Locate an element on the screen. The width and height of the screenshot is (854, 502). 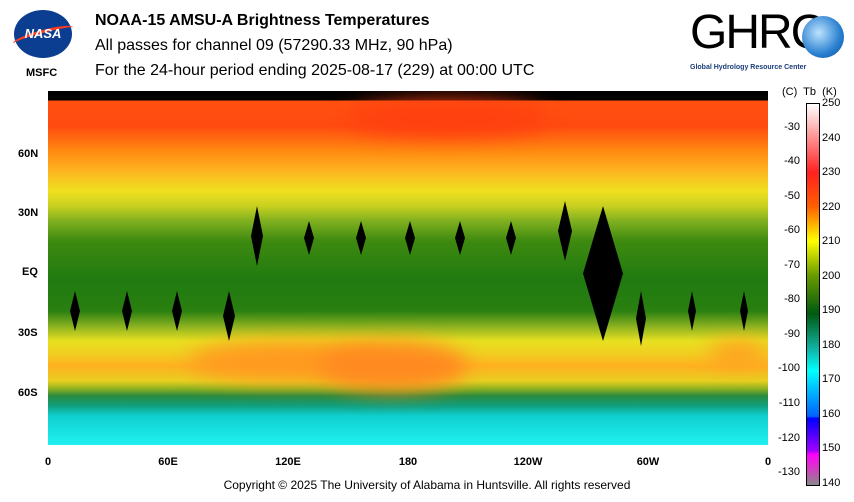
colorbar-kelvin-label: 190 is located at coordinates (831, 310).